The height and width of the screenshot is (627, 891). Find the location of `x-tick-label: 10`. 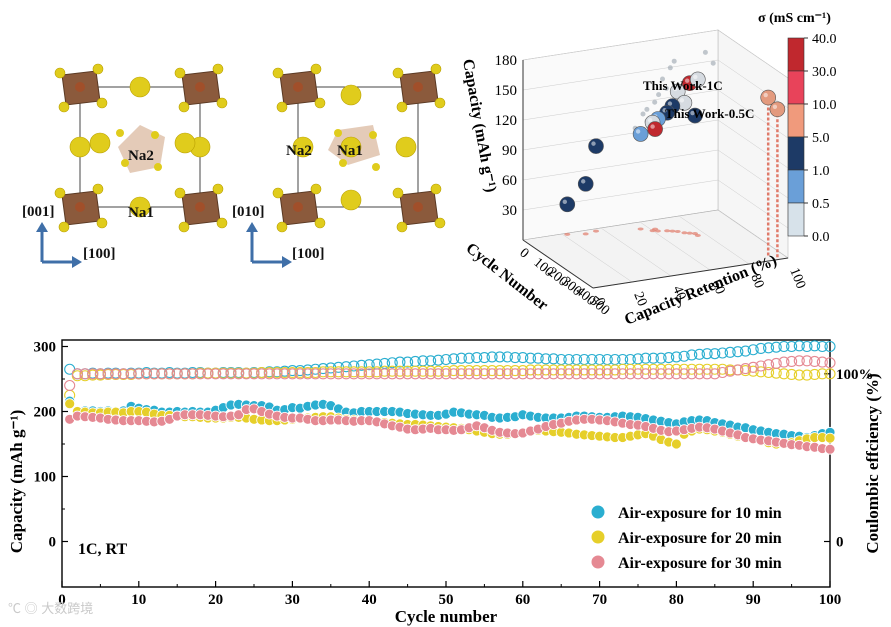

x-tick-label: 10 is located at coordinates (138, 600).